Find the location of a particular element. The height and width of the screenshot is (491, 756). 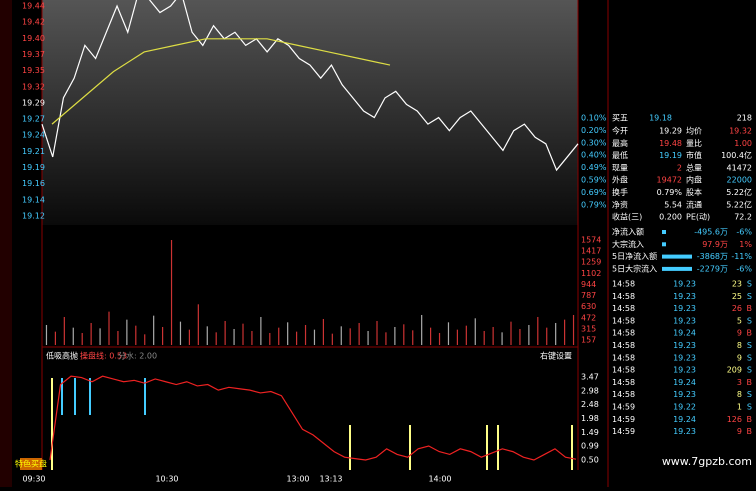

volume-label: 787 is located at coordinates (588, 295).